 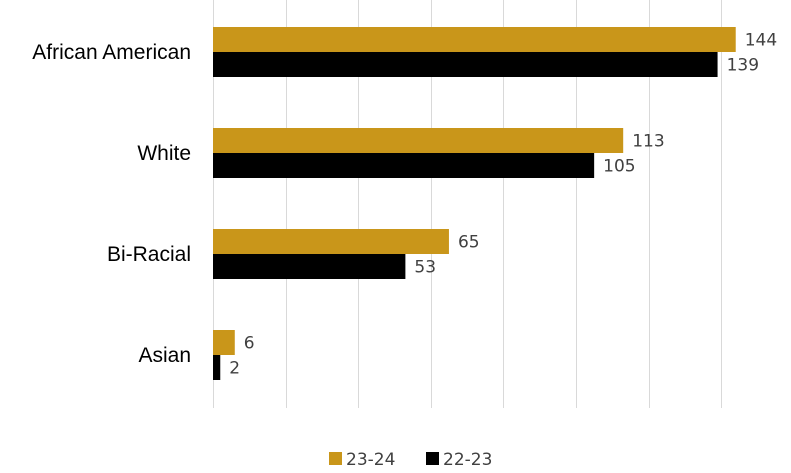 What do you see at coordinates (743, 66) in the screenshot?
I see `data-label: 139` at bounding box center [743, 66].